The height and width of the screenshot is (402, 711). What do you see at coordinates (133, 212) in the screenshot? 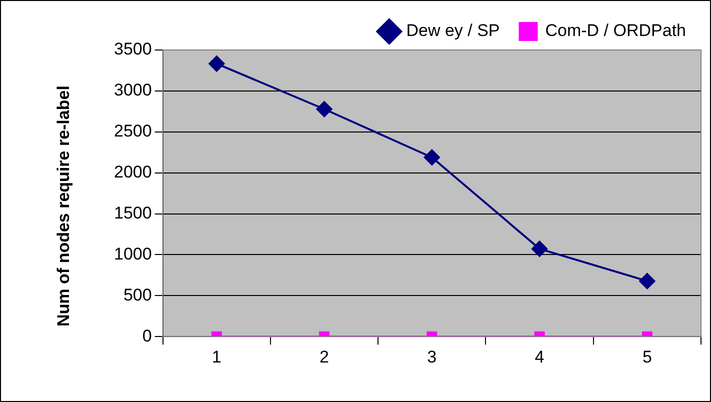
I see `y-tick-label: 1500` at bounding box center [133, 212].